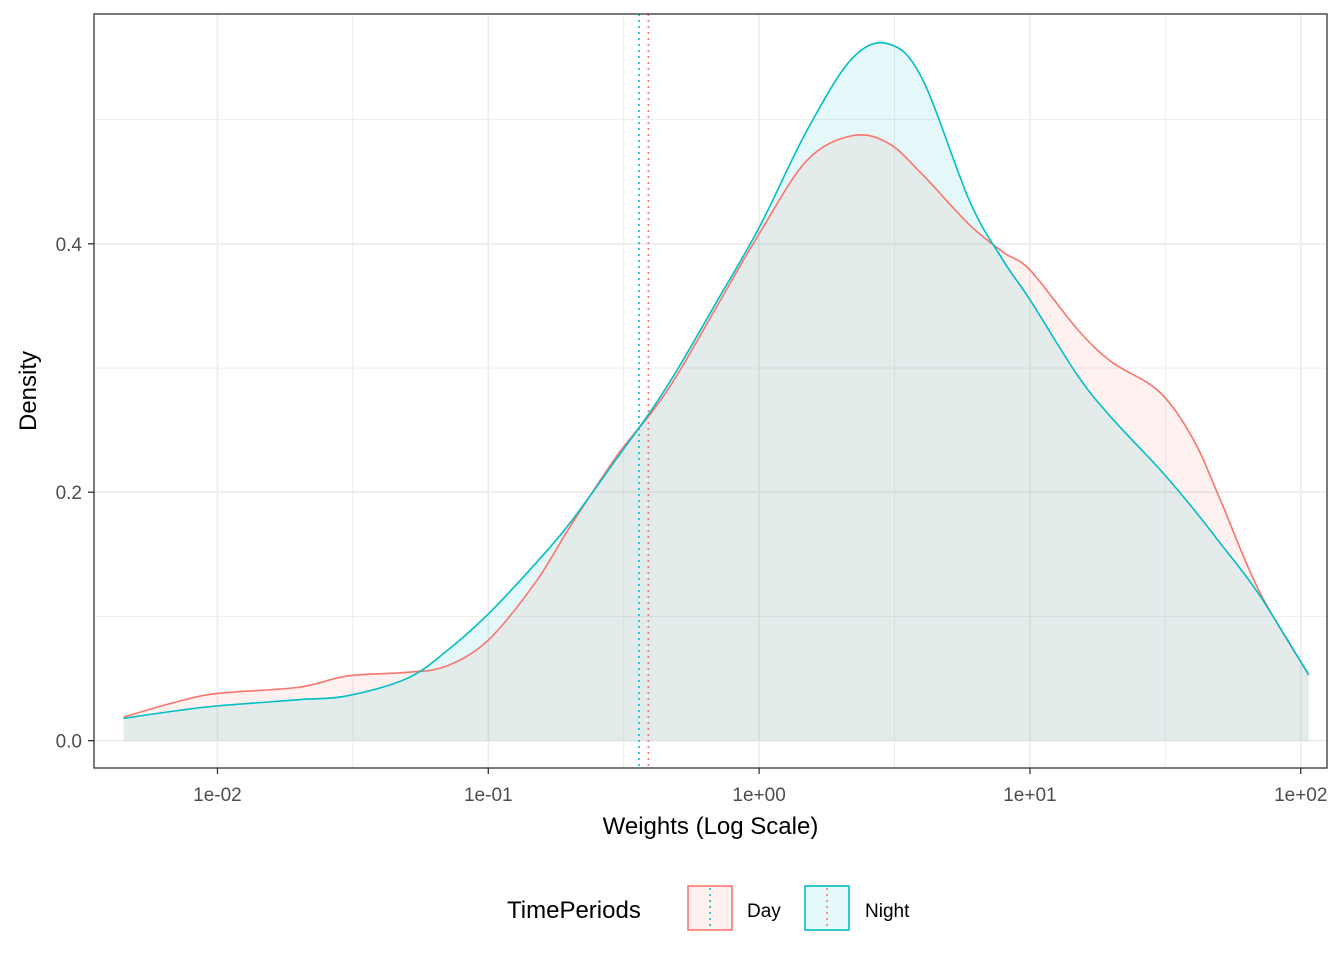  I want to click on y-tick-label: 0.4, so click(69, 245).